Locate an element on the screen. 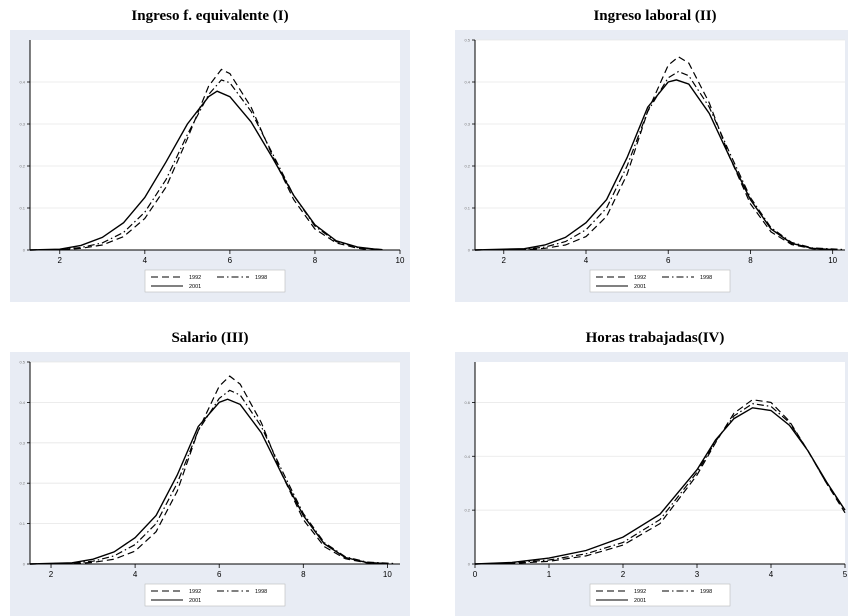 The image size is (848, 616). chart-title: Salario (III) is located at coordinates (210, 338).